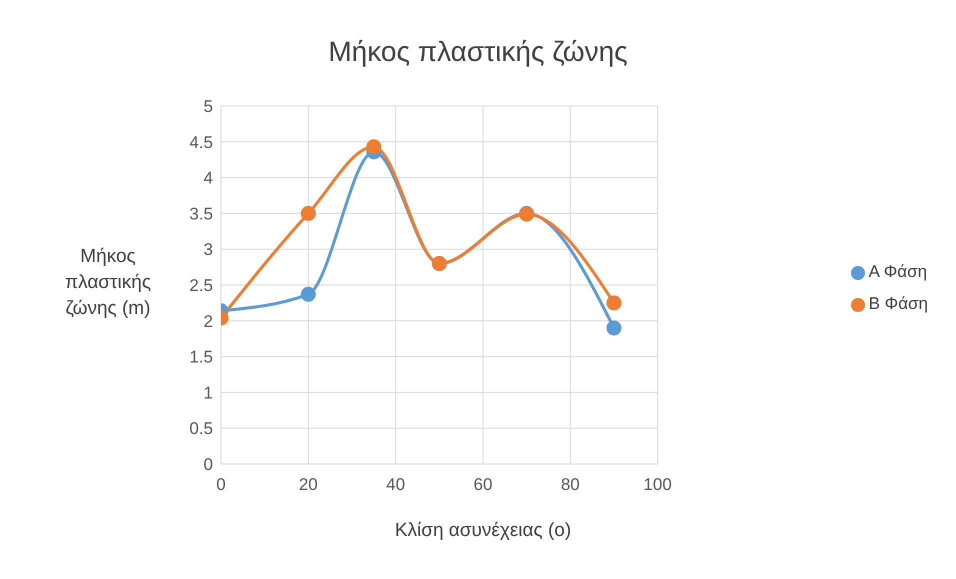 Image resolution: width=956 pixels, height=579 pixels. What do you see at coordinates (208, 250) in the screenshot?
I see `y-tick-label: 3` at bounding box center [208, 250].